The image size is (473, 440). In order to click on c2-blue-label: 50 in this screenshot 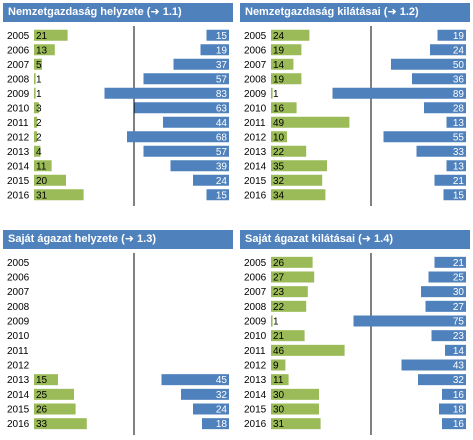, I will do `click(459, 65)`.